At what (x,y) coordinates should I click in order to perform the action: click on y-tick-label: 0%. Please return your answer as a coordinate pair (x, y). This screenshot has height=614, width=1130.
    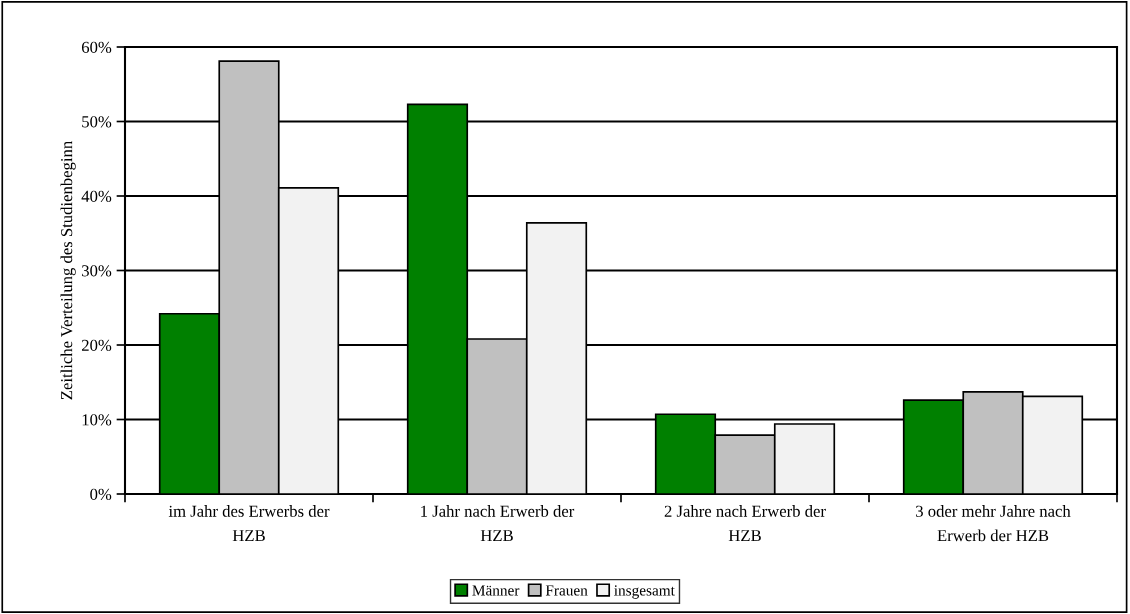
    Looking at the image, I should click on (101, 494).